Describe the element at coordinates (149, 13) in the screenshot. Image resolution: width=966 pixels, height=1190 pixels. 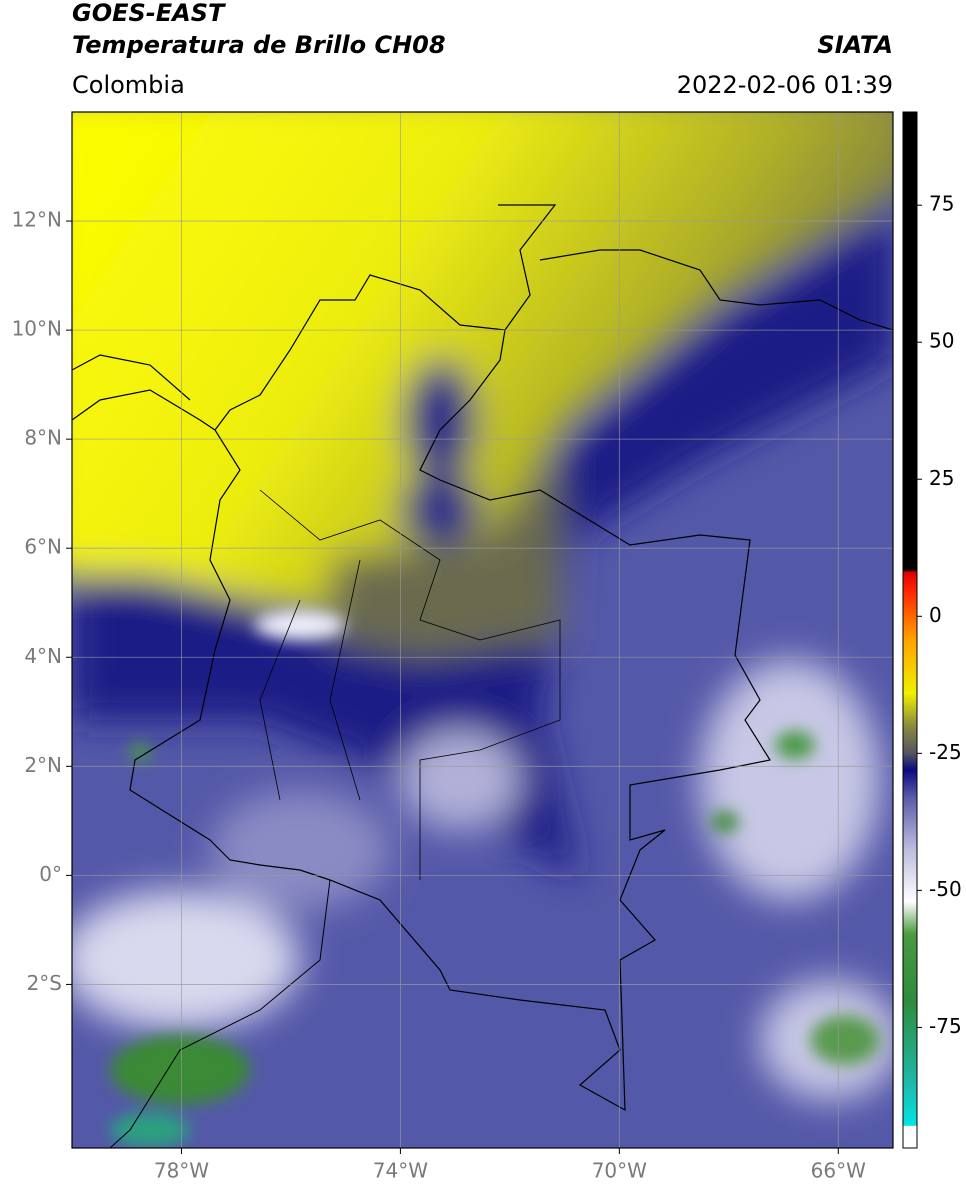
I see `satellite: GOES-EAST` at that location.